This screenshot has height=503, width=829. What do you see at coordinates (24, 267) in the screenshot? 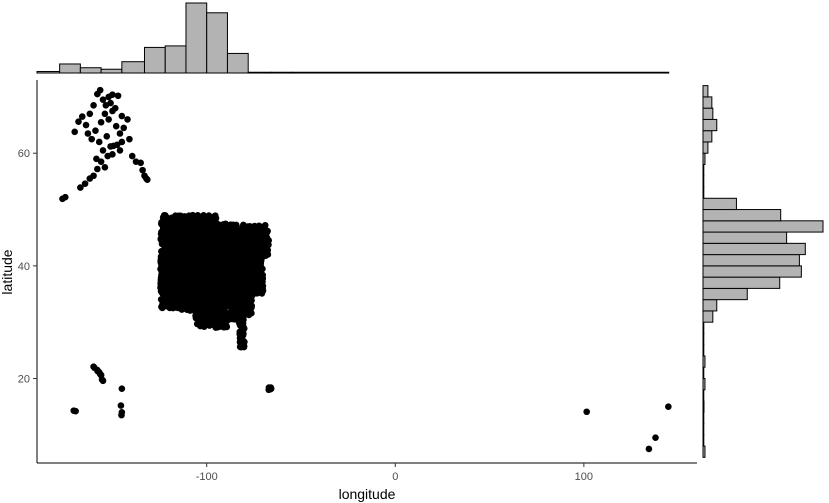
I see `y-tick-label: 40` at bounding box center [24, 267].